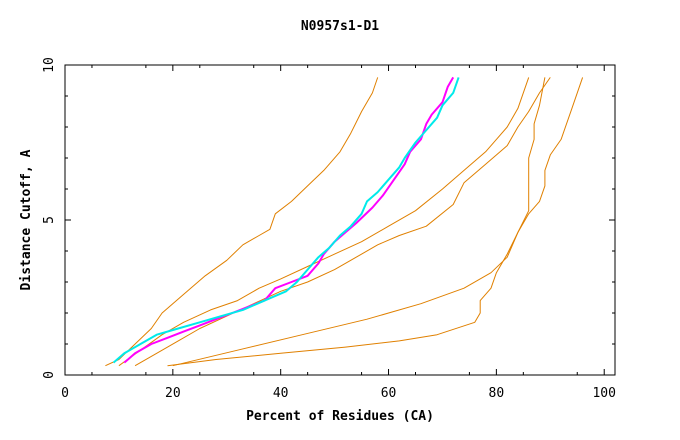 This screenshot has height=440, width=680. Describe the element at coordinates (49, 220) in the screenshot. I see `y-tick-label: 5` at that location.